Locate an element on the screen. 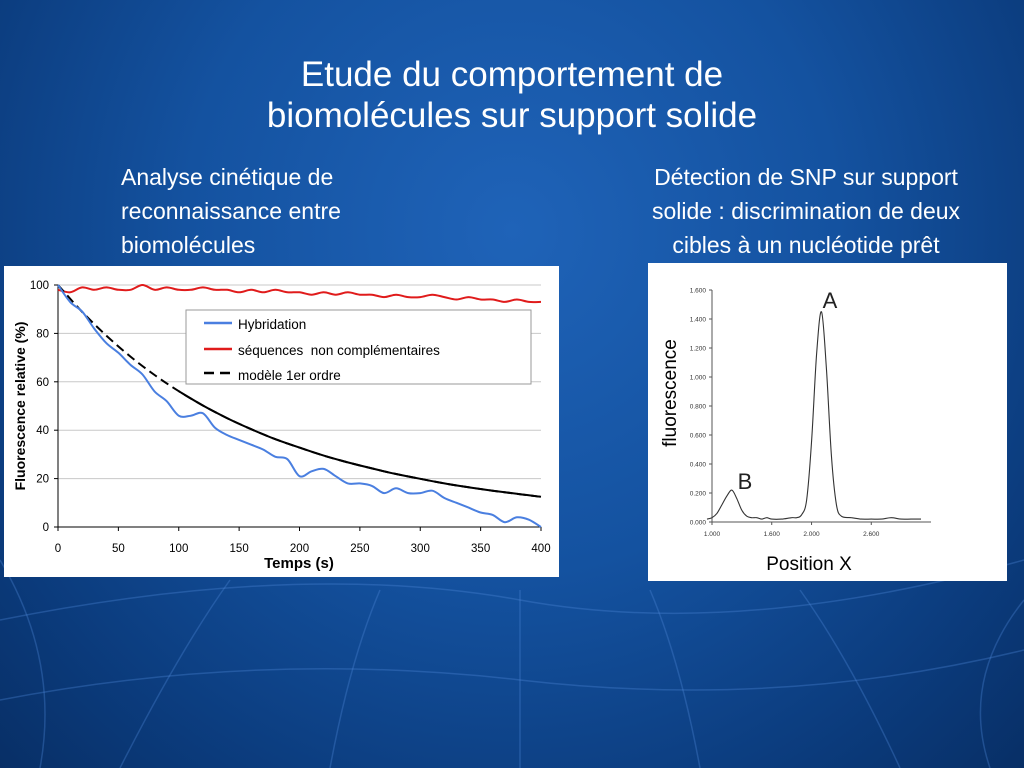 The height and width of the screenshot is (768, 1024). series-line-non-complementaires is located at coordinates (299, 293).